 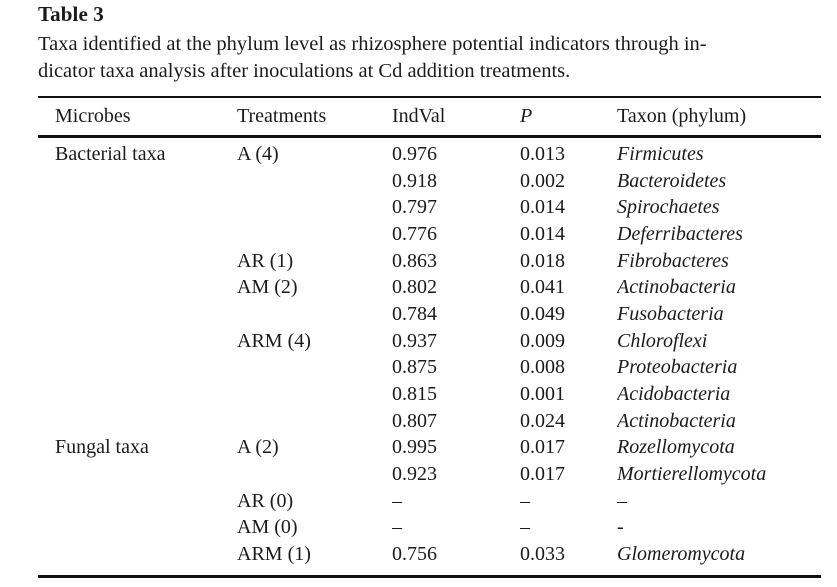 I want to click on table-row: AR (1) 0.863 0.018 Fibrobacteres, so click(x=429, y=261).